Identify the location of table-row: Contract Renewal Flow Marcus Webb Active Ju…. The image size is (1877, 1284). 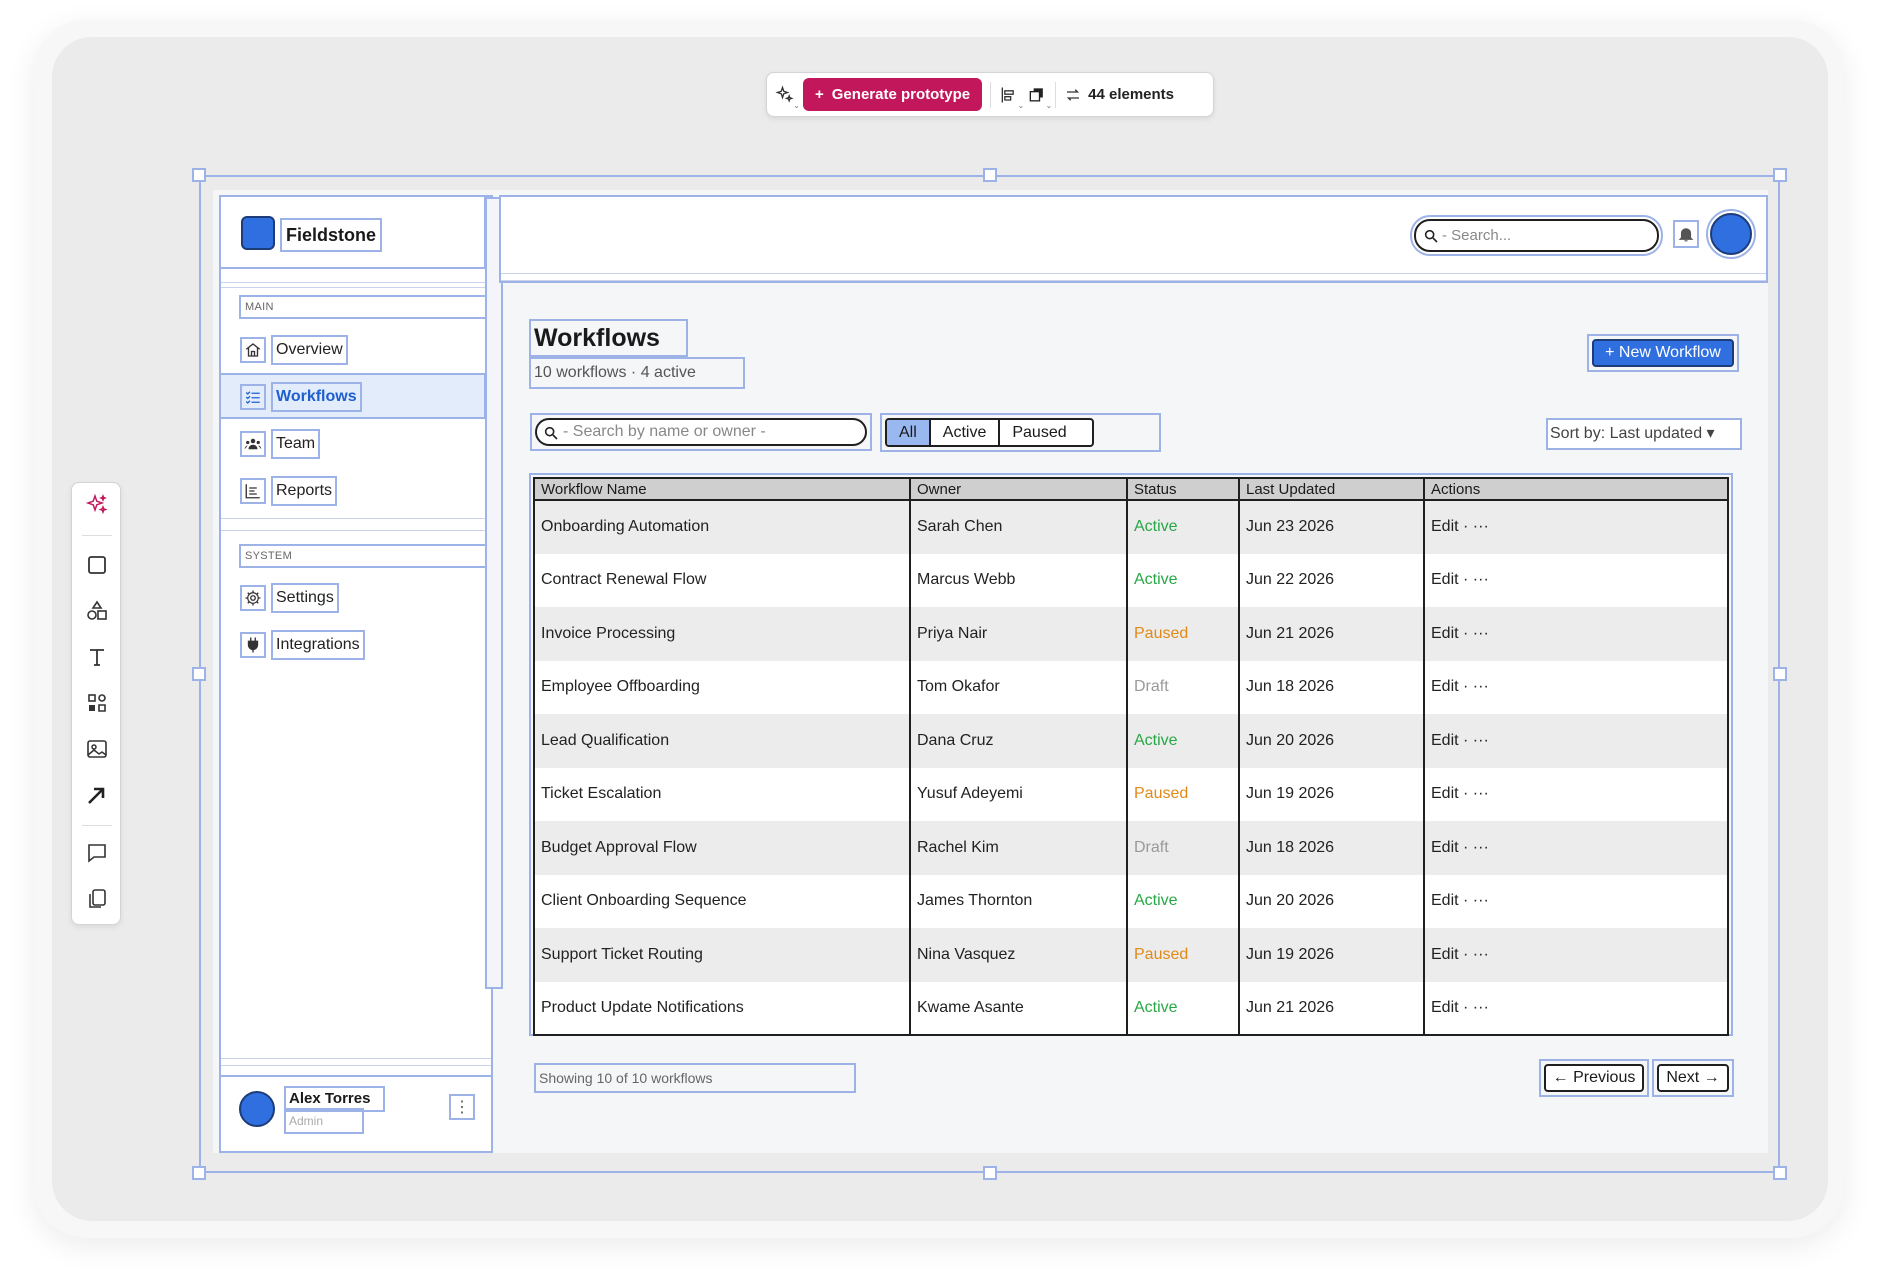
(1131, 580).